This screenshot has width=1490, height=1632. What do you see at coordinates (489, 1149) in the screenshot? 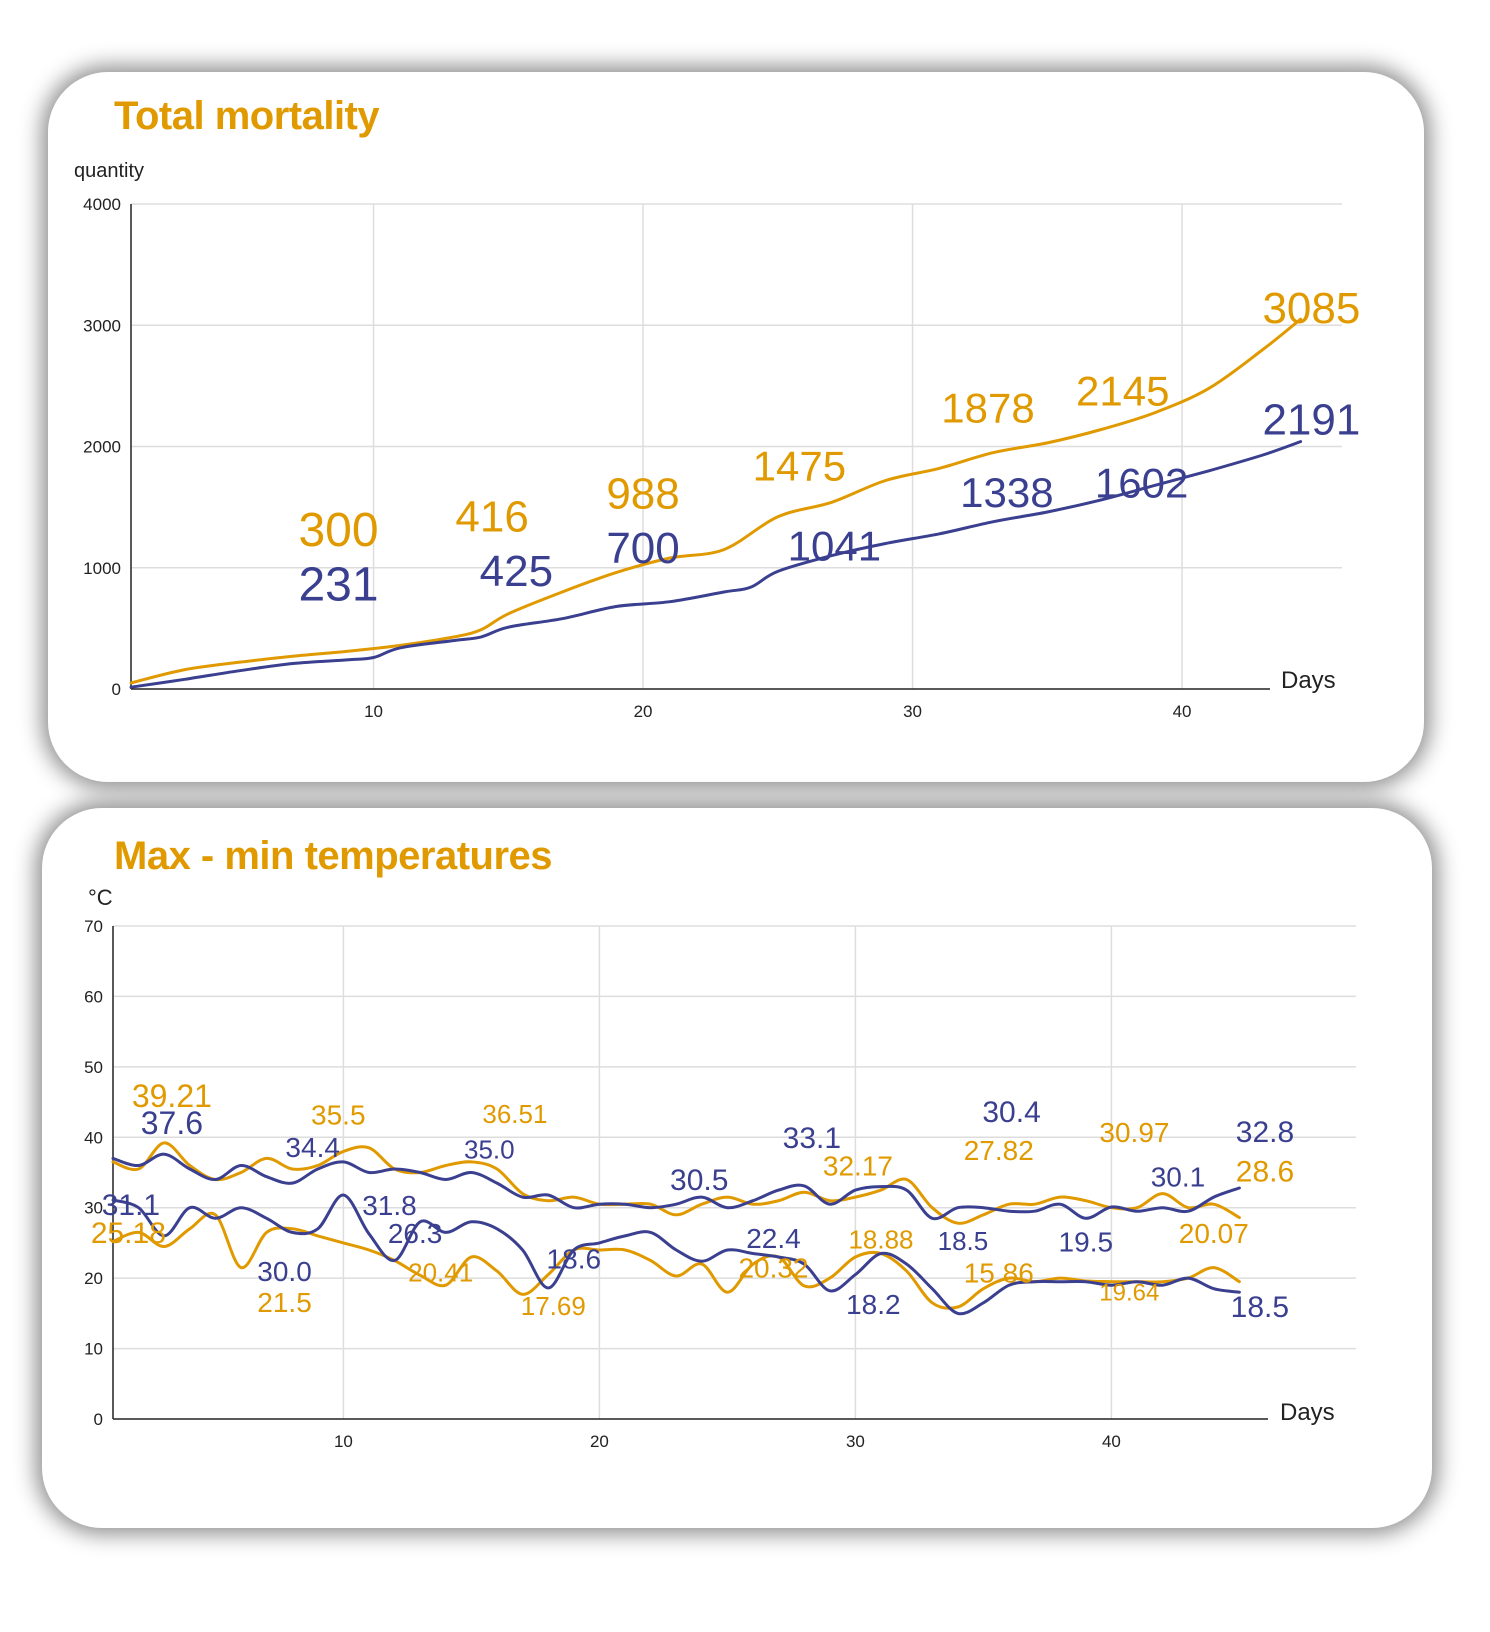
I see `data-label: 35.0` at bounding box center [489, 1149].